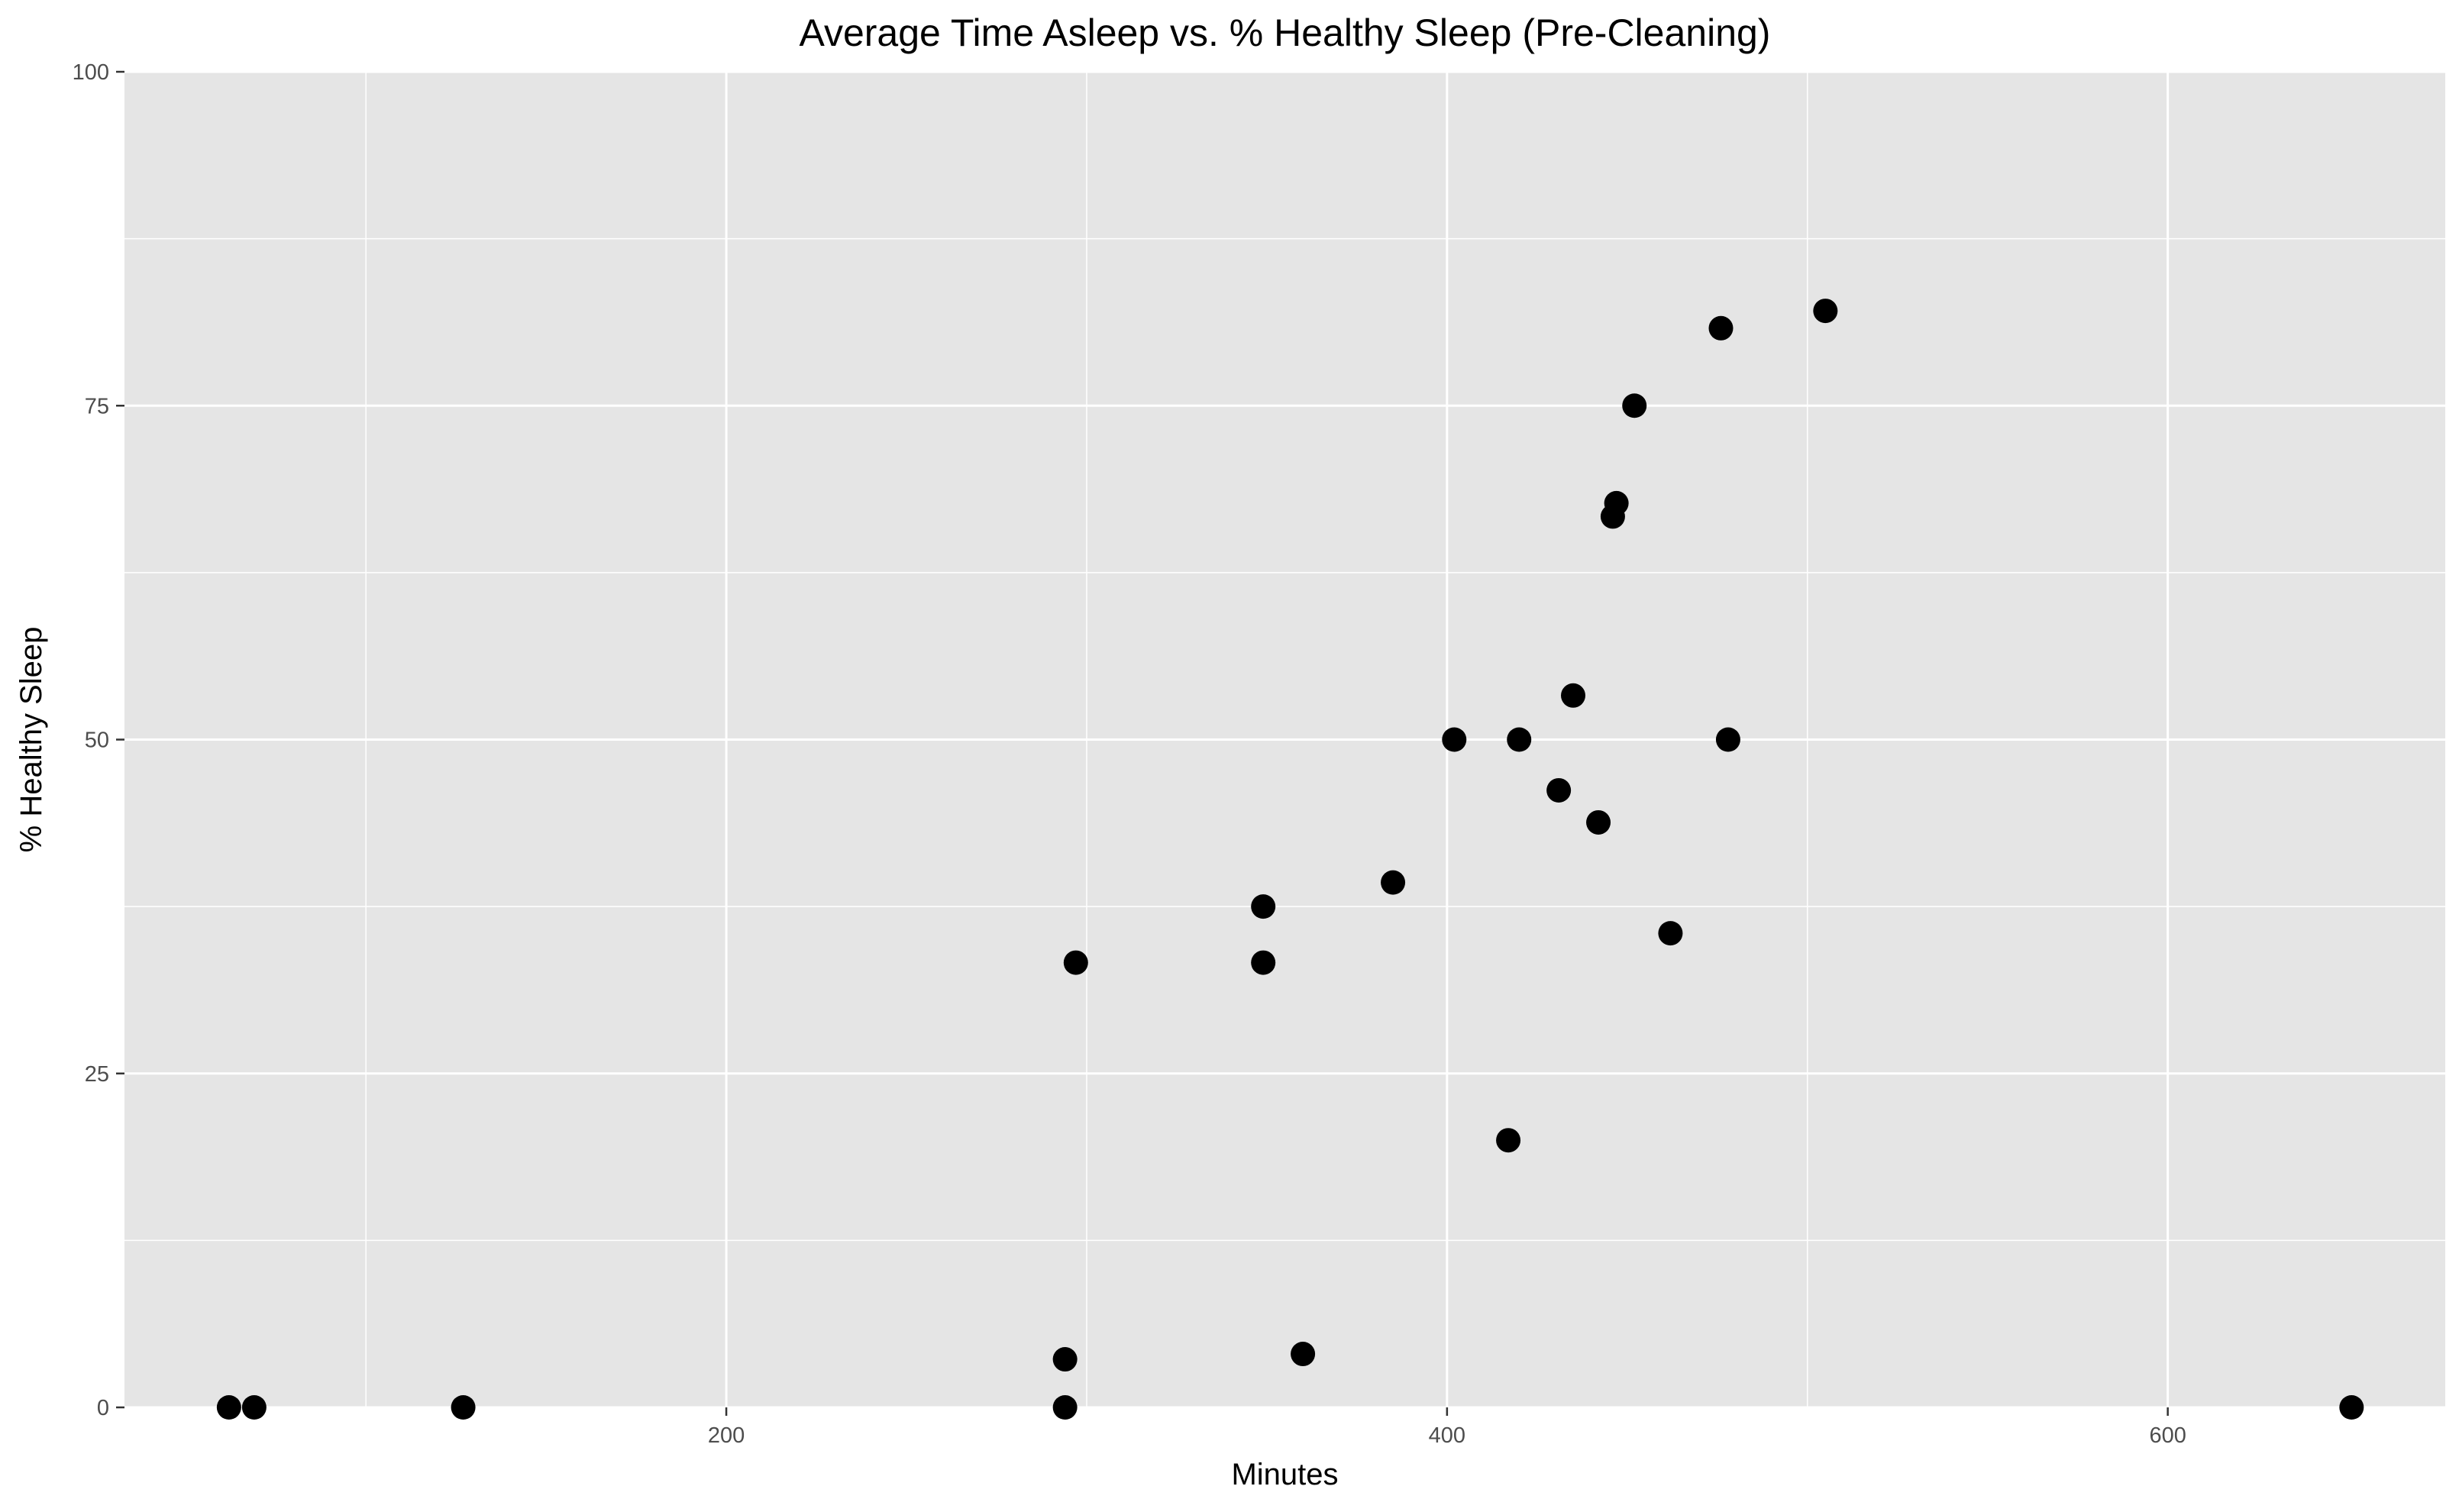  Describe the element at coordinates (1285, 1474) in the screenshot. I see `x-axis-title: Minutes` at that location.